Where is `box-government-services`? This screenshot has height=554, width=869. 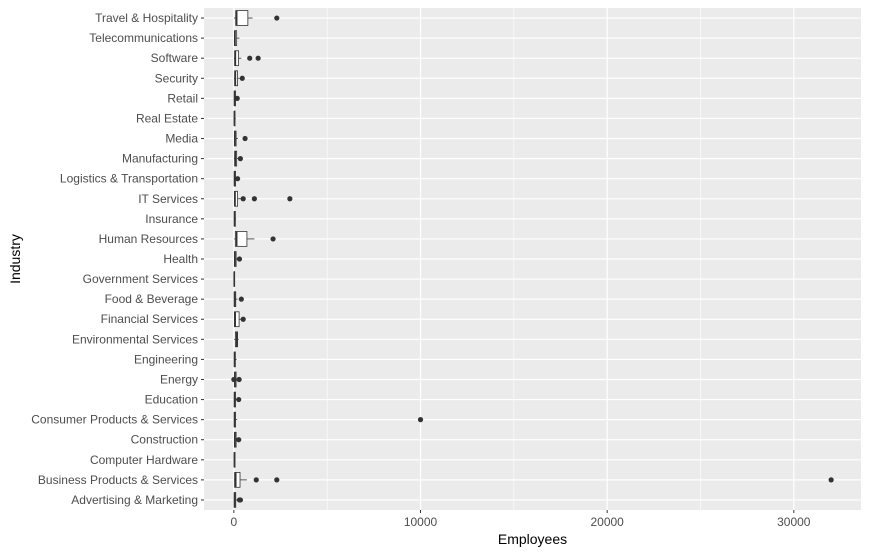 box-government-services is located at coordinates (234, 279).